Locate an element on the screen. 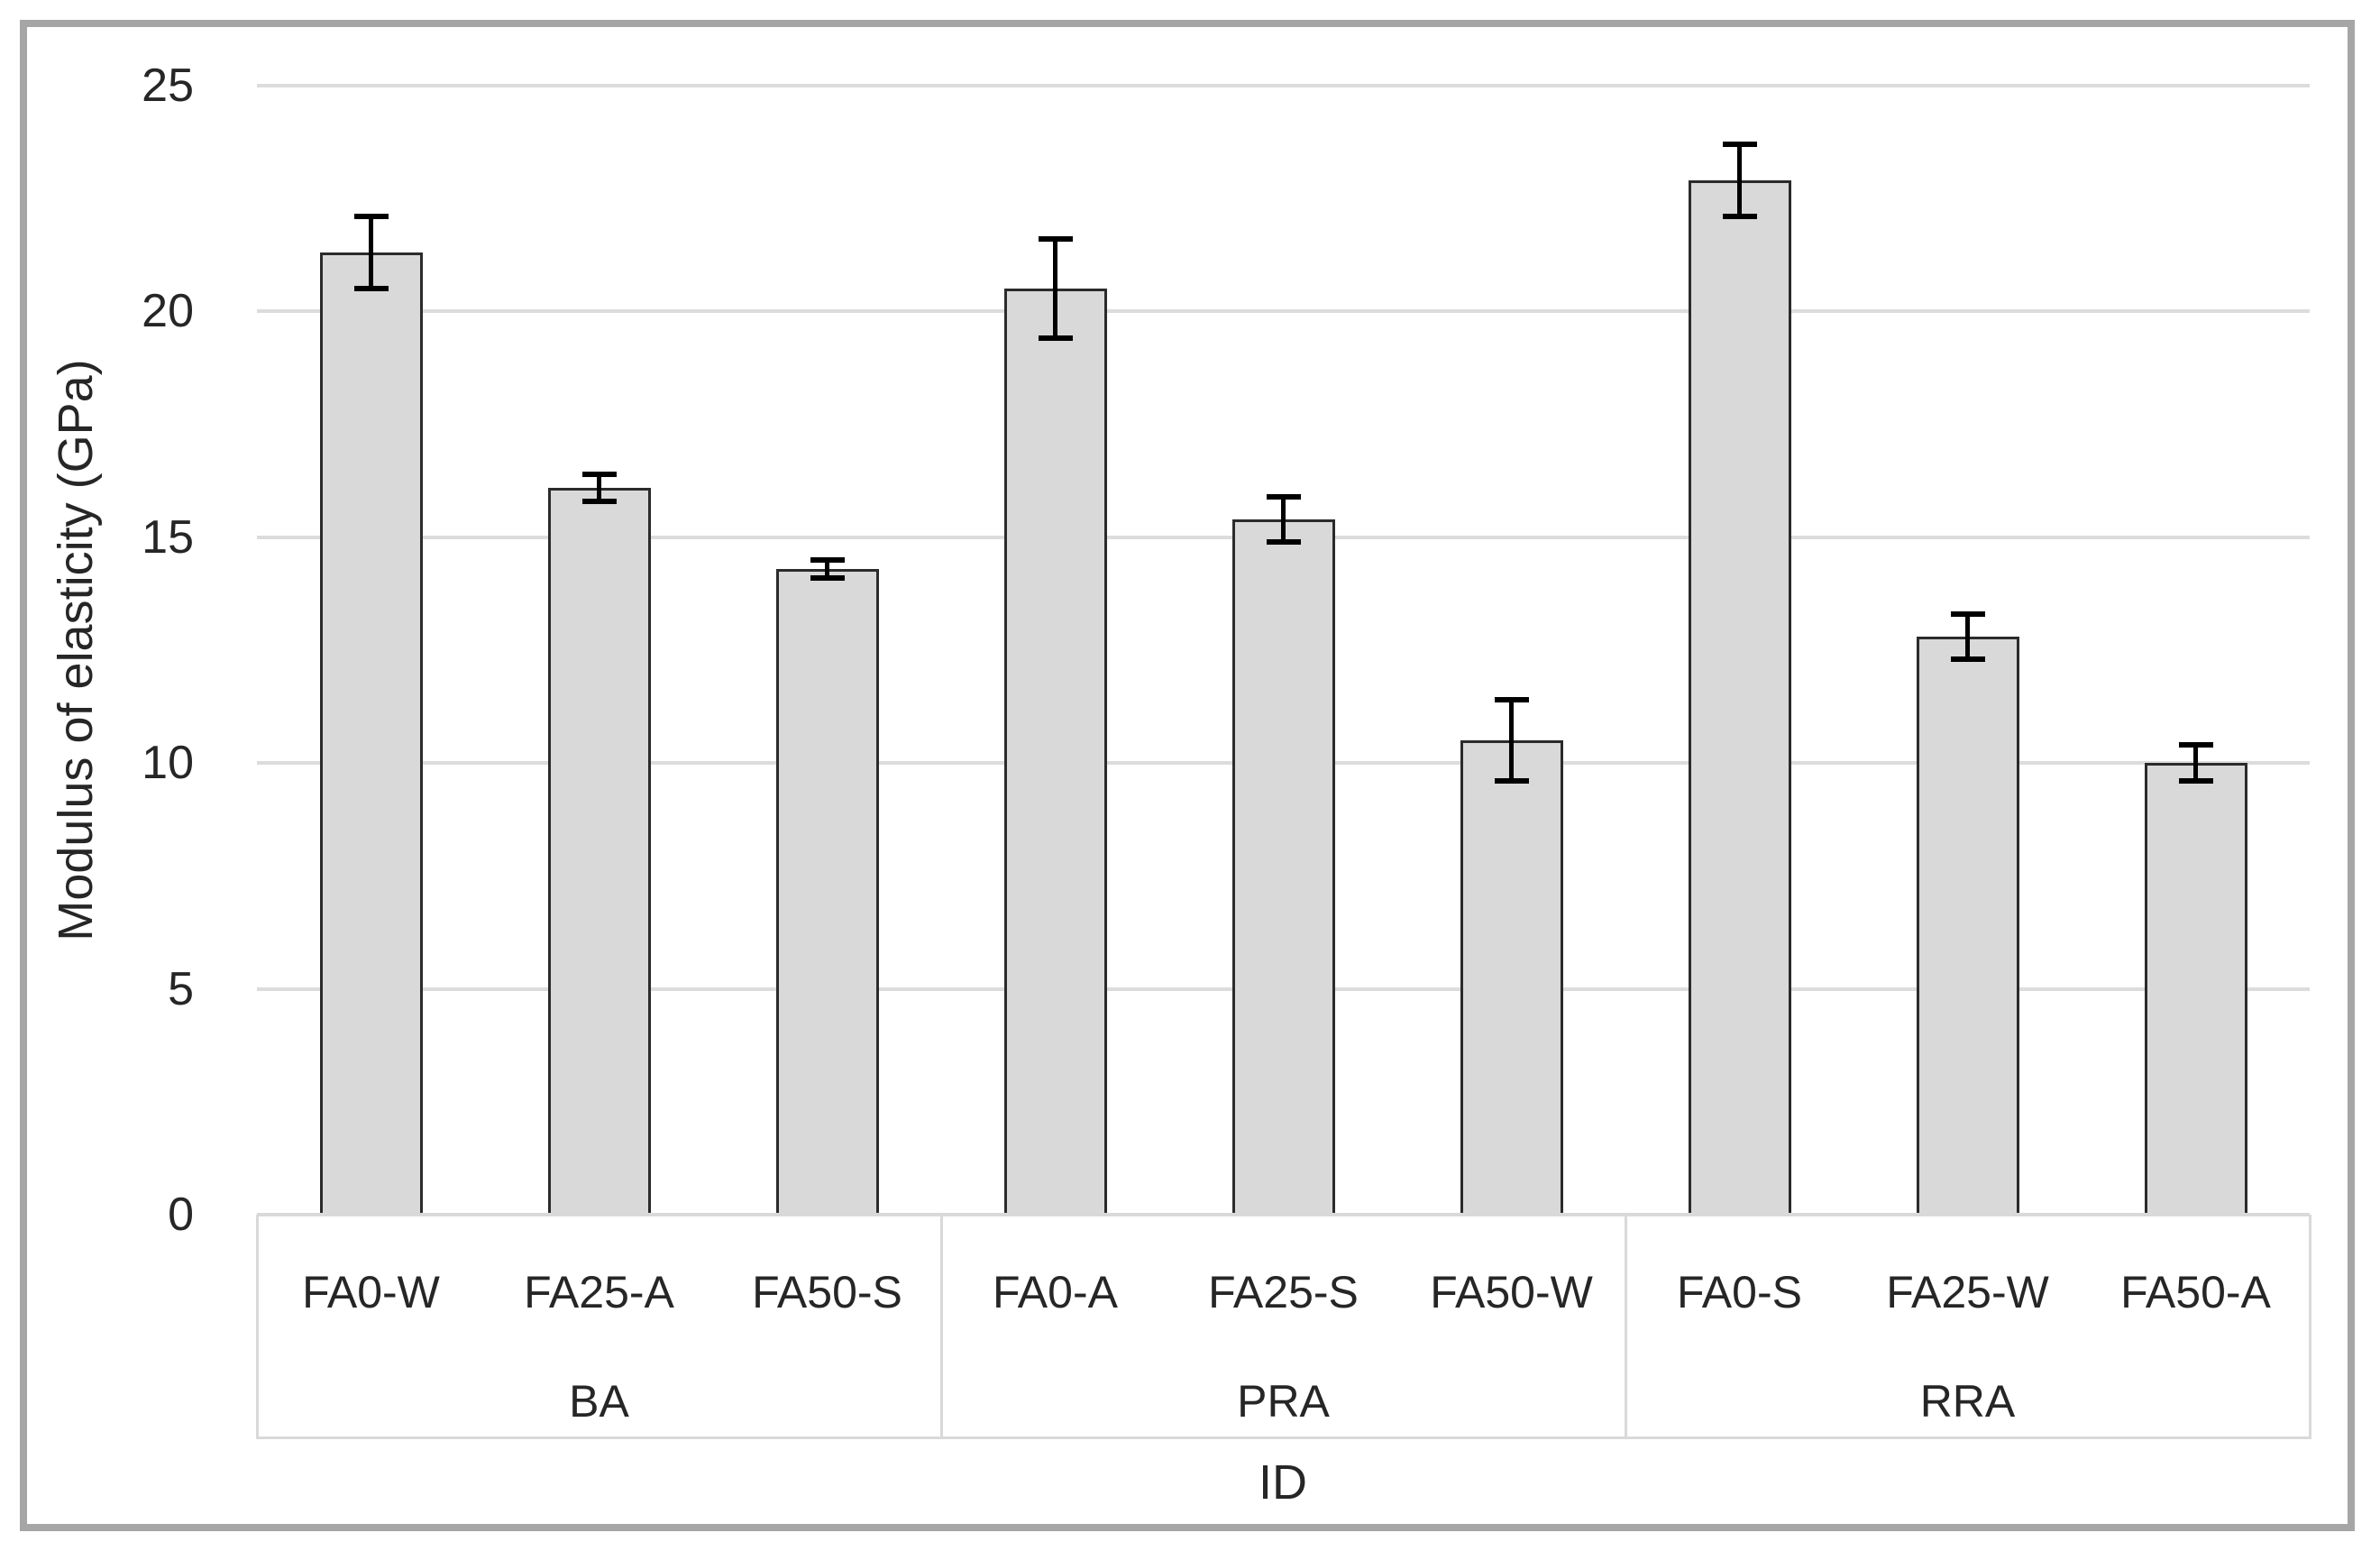  error-bar-bottom-cap-FA25-W is located at coordinates (1967, 659).